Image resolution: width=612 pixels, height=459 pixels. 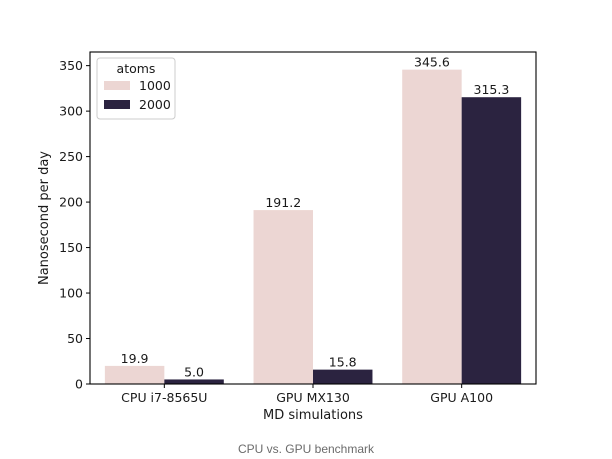 I want to click on x-axis: CPU i7-8565U GPU MX130 GPU A100, so click(x=307, y=394).